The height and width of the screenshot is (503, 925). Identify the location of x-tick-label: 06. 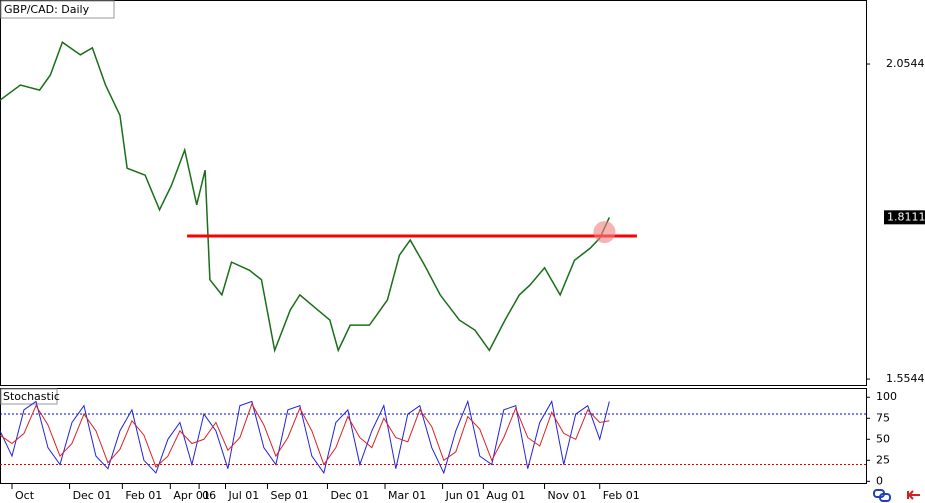
(209, 495).